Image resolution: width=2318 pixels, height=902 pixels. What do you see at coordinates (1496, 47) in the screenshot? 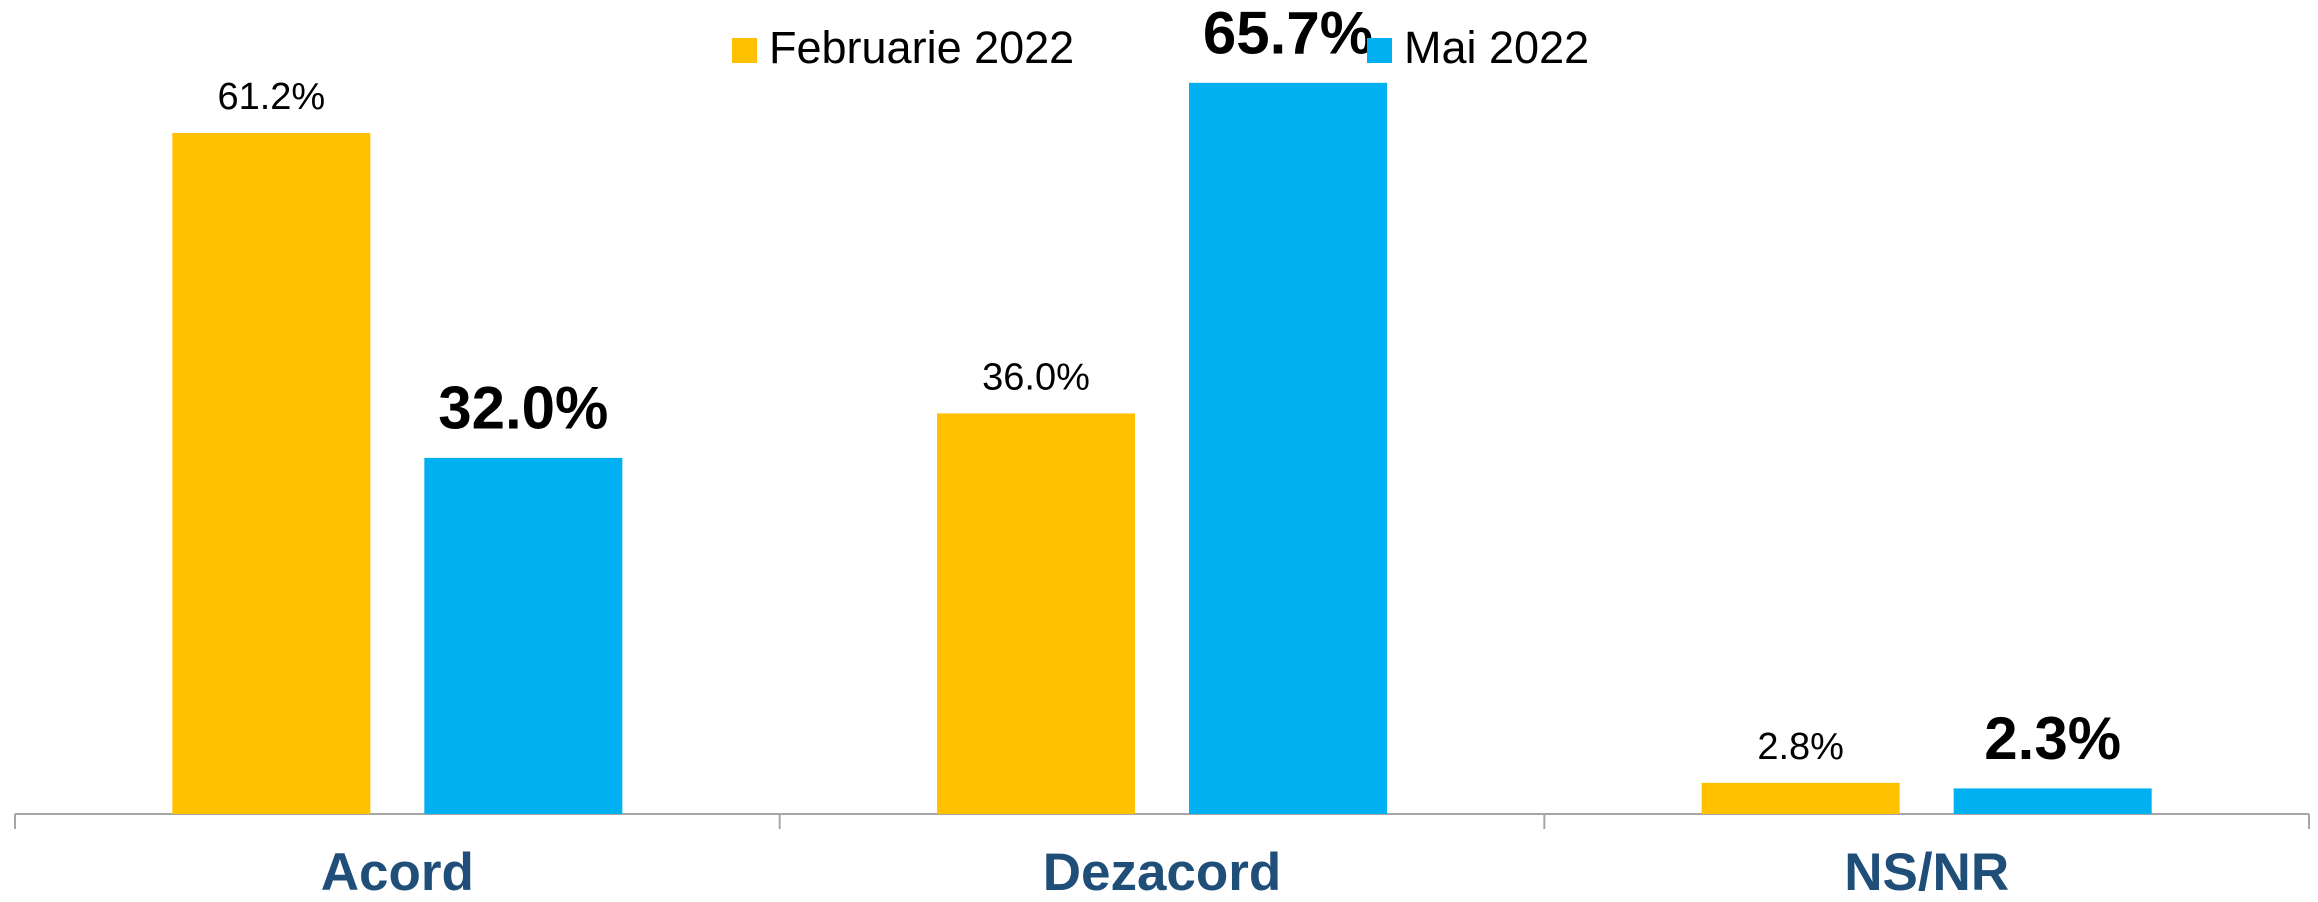
I see `legend-label: Mai 2022` at bounding box center [1496, 47].